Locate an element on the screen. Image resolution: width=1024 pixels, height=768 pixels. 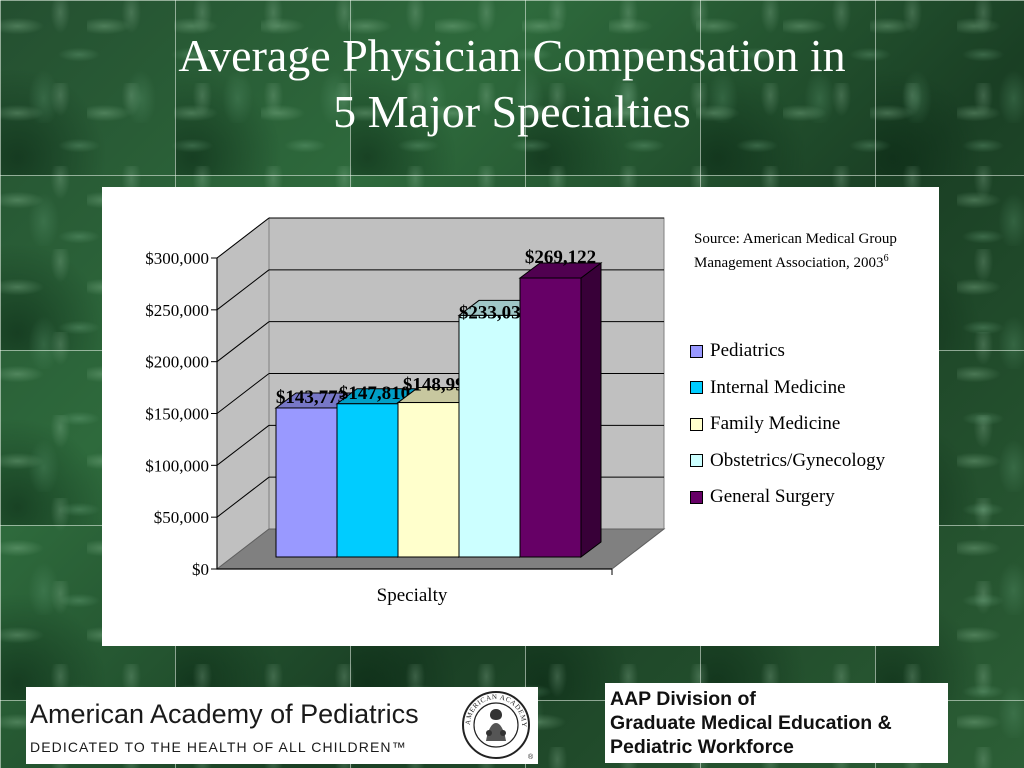
data-label: $147,810 is located at coordinates (374, 393).